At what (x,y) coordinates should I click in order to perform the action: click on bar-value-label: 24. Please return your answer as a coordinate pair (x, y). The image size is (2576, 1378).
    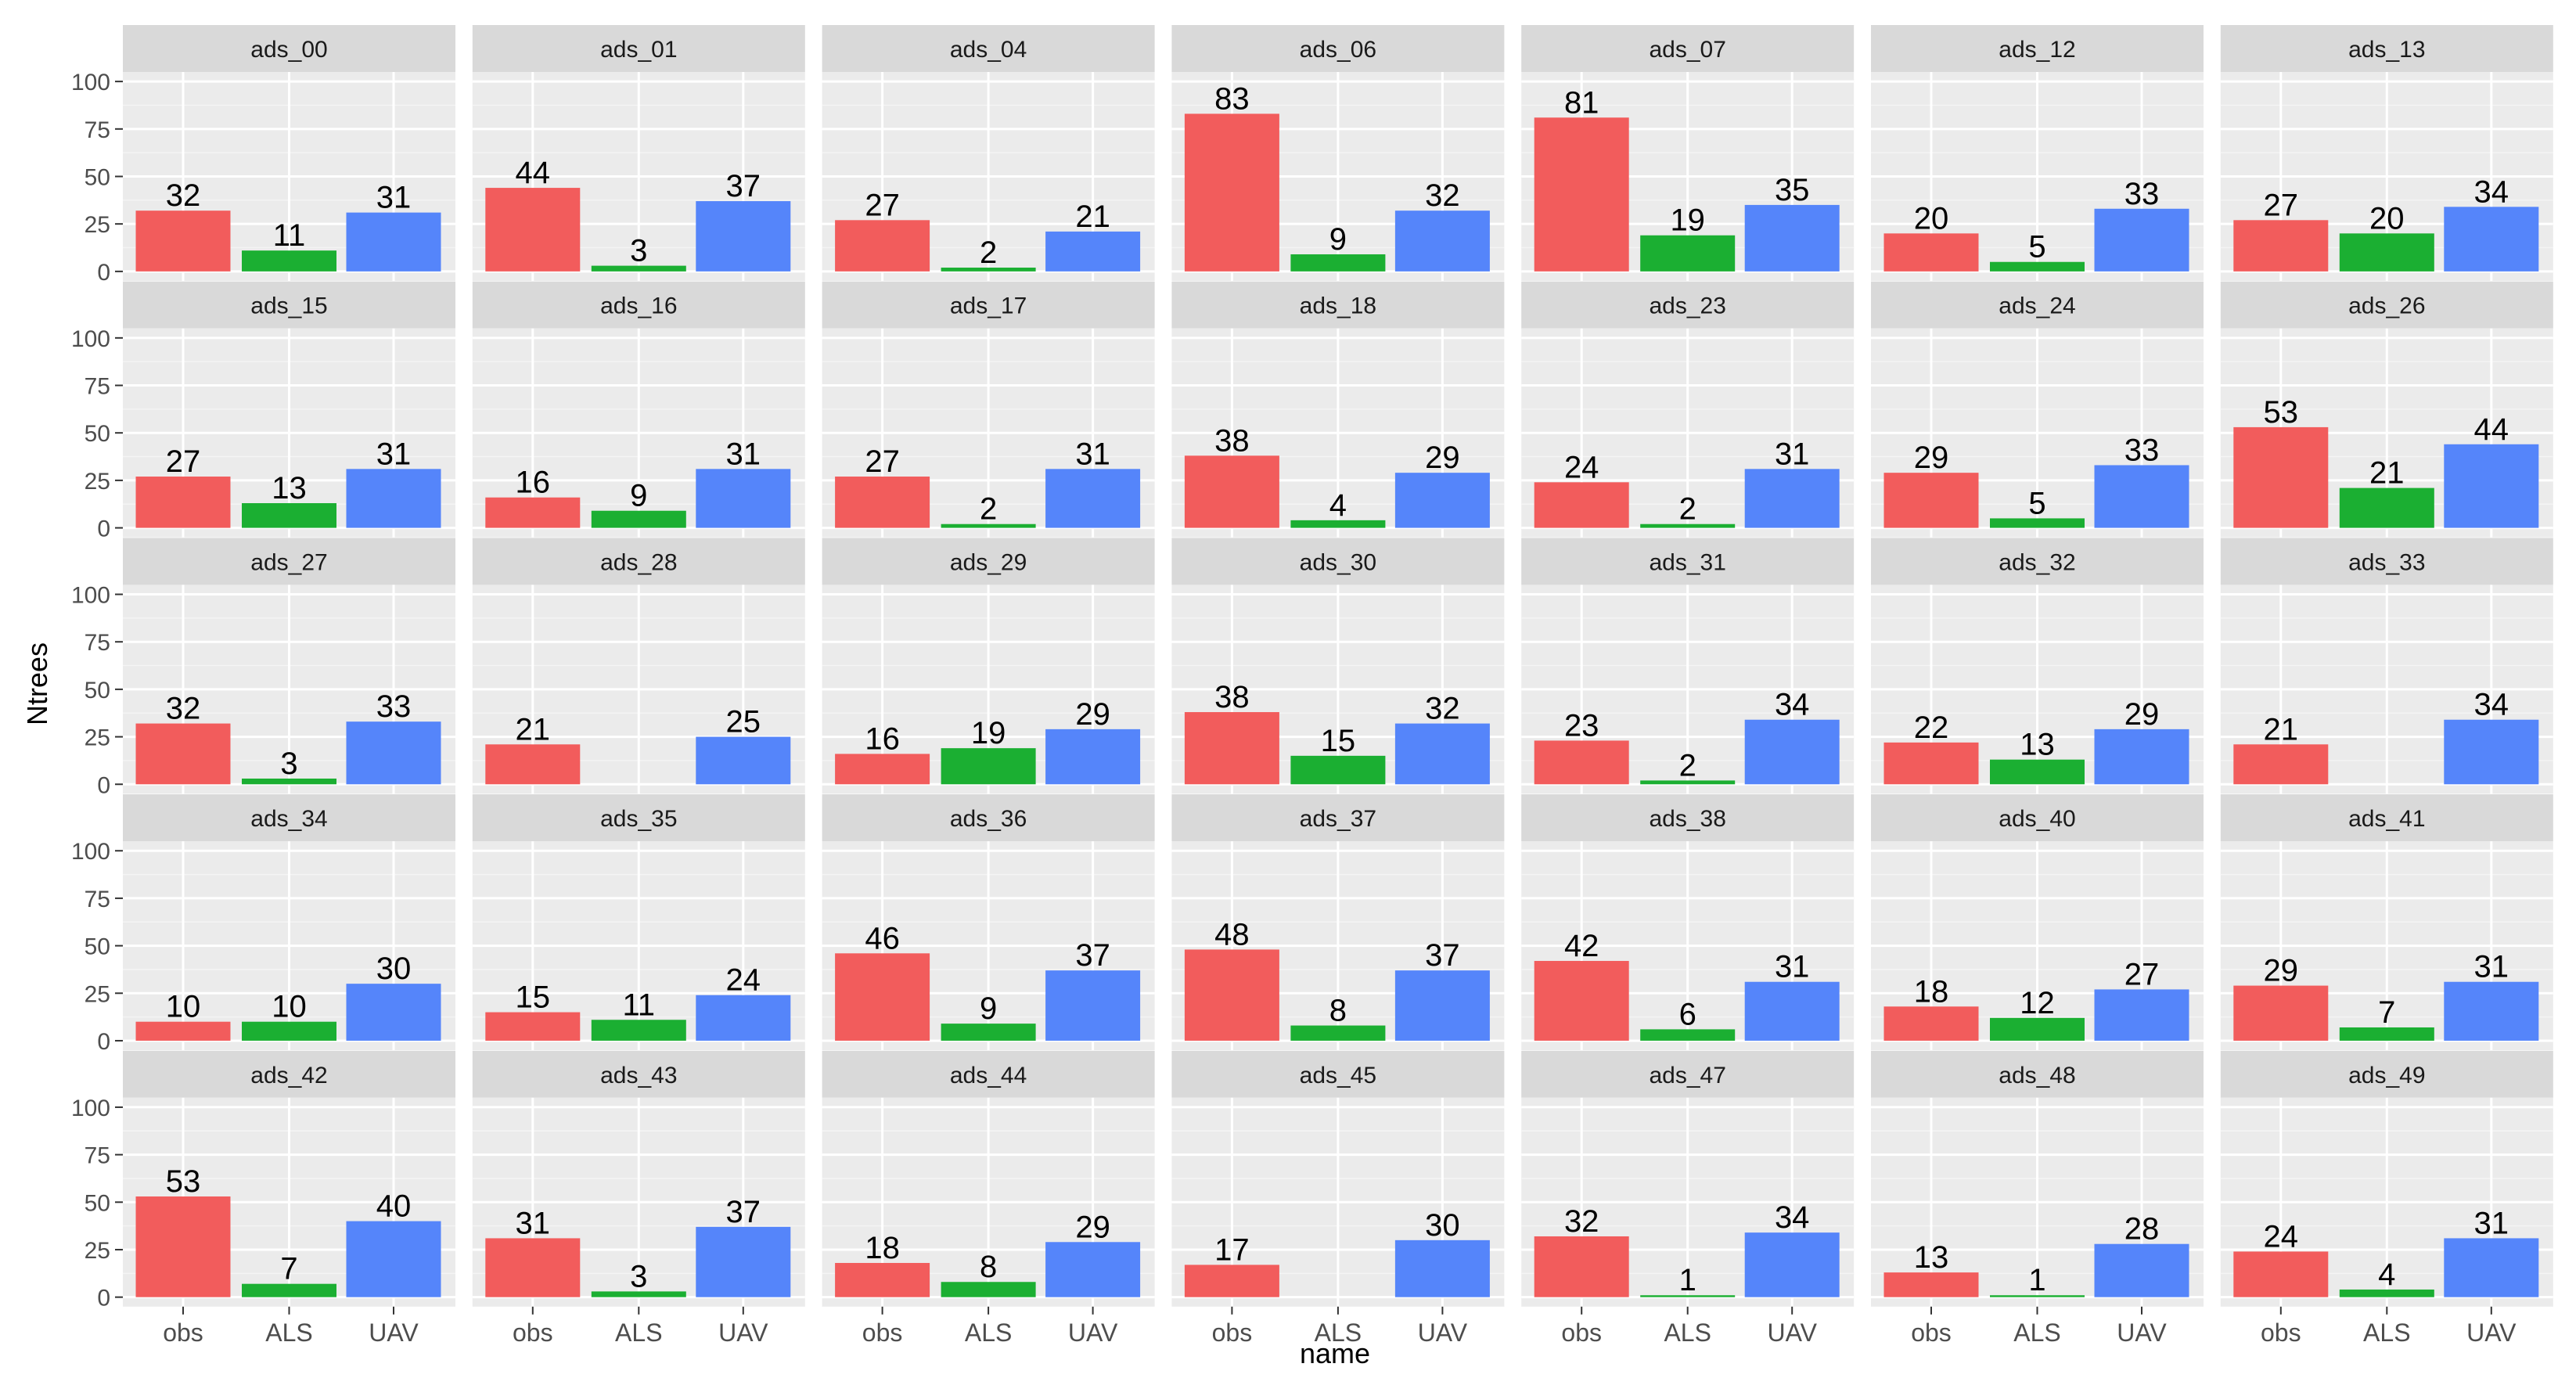
    Looking at the image, I should click on (1581, 467).